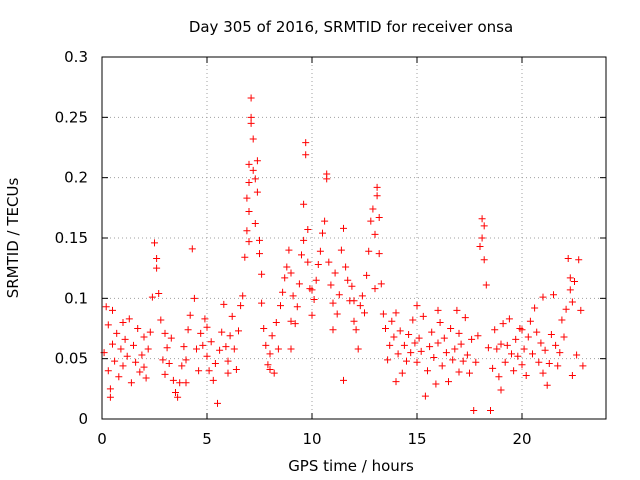 The image size is (640, 480). I want to click on x-tick-label: 10, so click(311, 439).